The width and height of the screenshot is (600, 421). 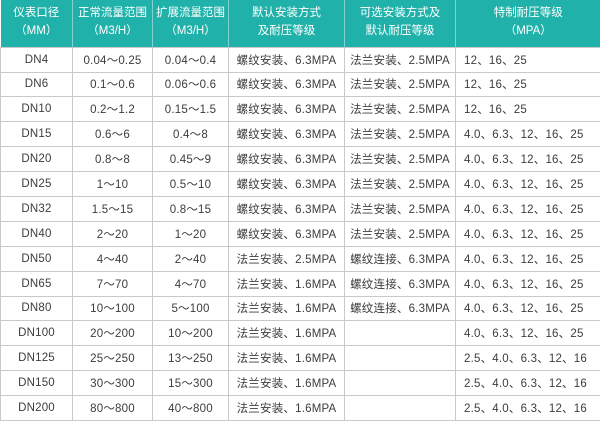 What do you see at coordinates (37, 109) in the screenshot?
I see `cell-diameter: DN10` at bounding box center [37, 109].